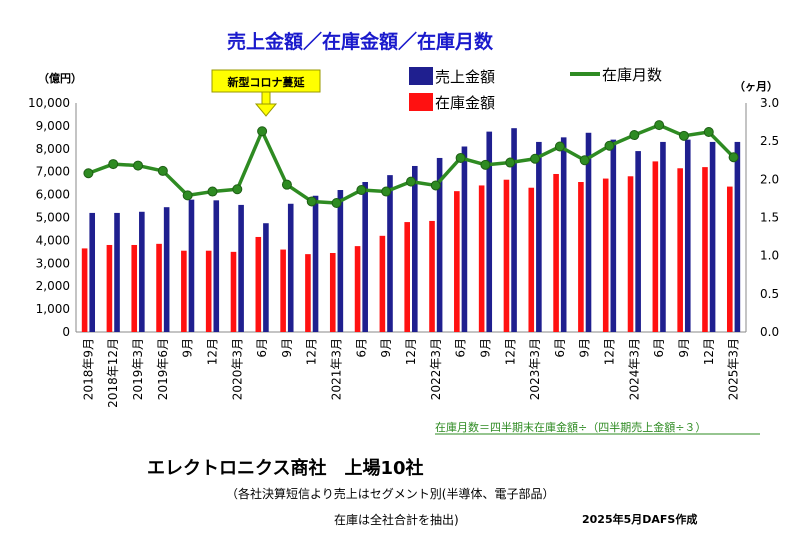  What do you see at coordinates (237, 369) in the screenshot?
I see `x-tick-label: 2020年3月` at bounding box center [237, 369].